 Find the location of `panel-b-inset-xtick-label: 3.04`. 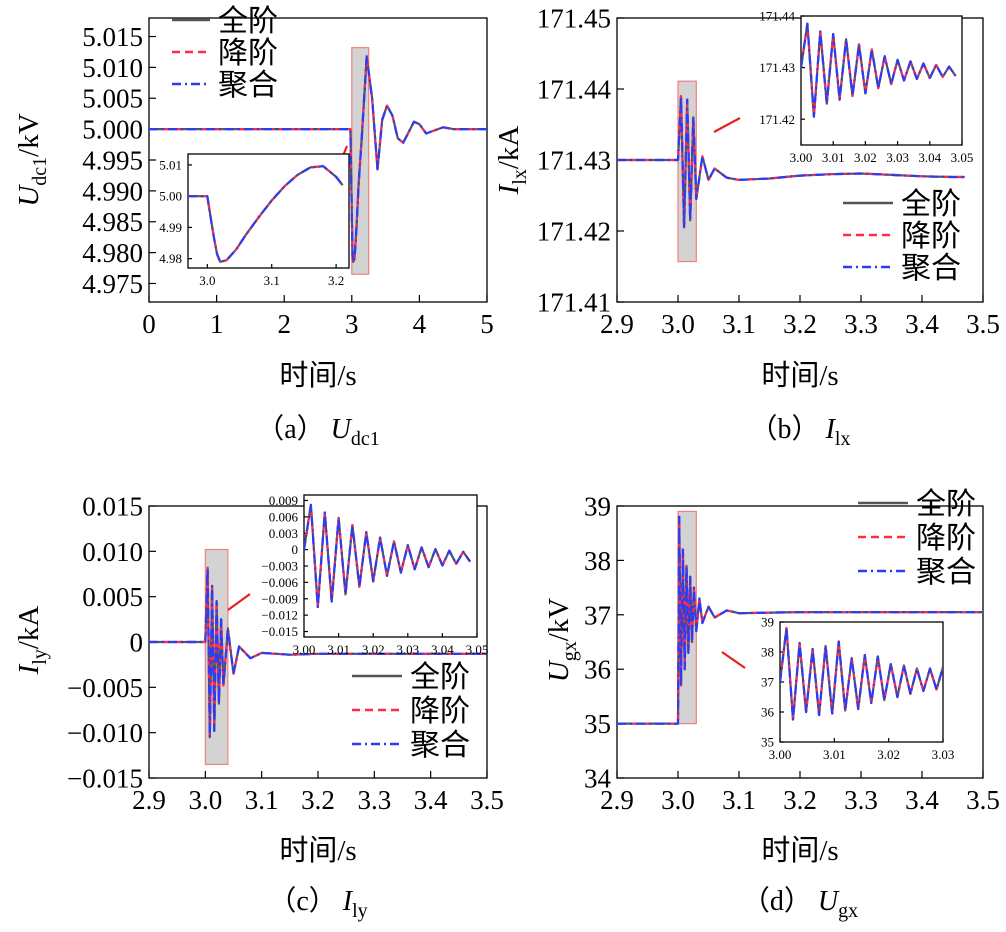

panel-b-inset-xtick-label: 3.04 is located at coordinates (929, 157).